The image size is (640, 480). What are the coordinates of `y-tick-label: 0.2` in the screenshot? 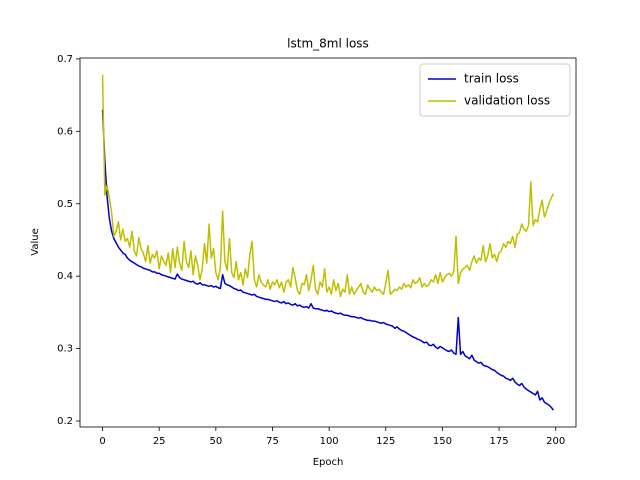 It's located at (65, 421).